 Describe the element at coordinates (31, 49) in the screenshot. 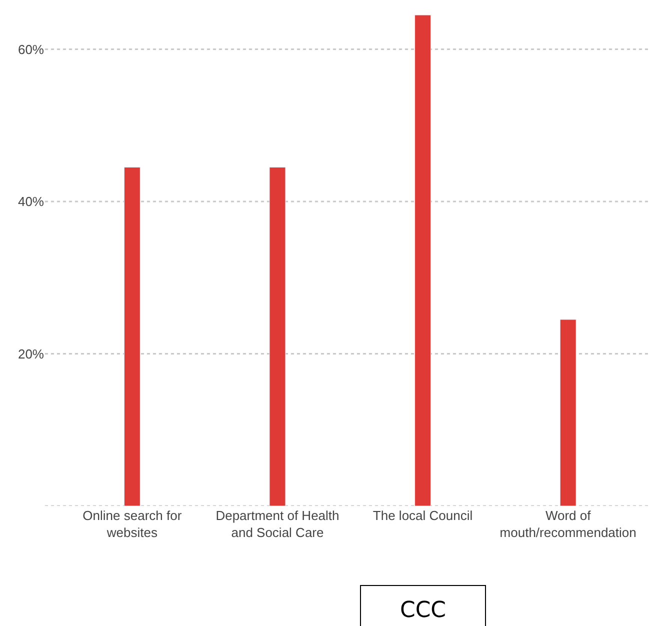

I see `y-tick-label: 60%` at that location.